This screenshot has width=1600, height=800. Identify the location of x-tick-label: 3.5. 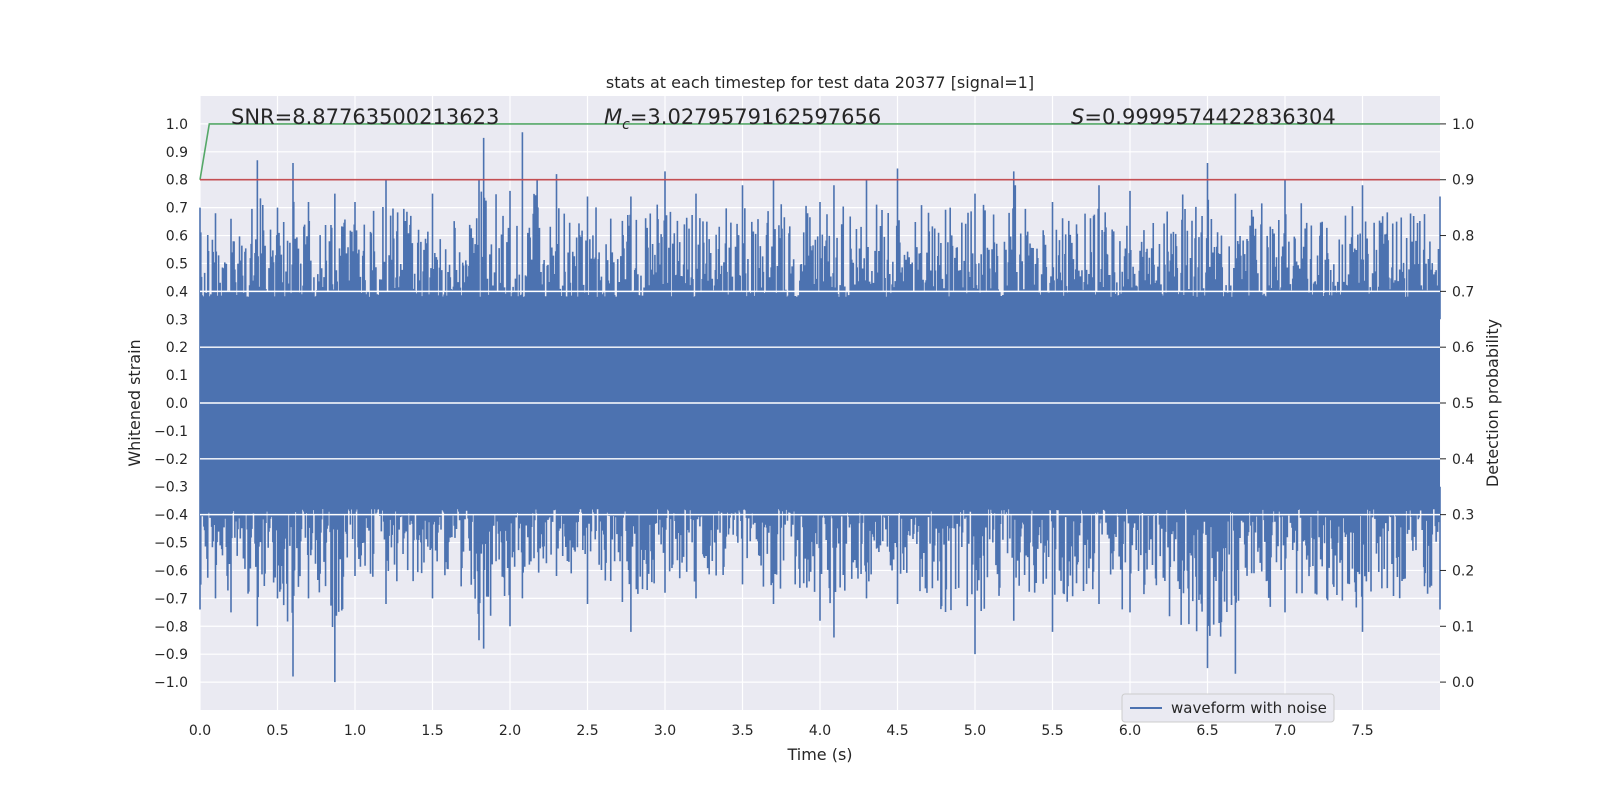
(742, 731).